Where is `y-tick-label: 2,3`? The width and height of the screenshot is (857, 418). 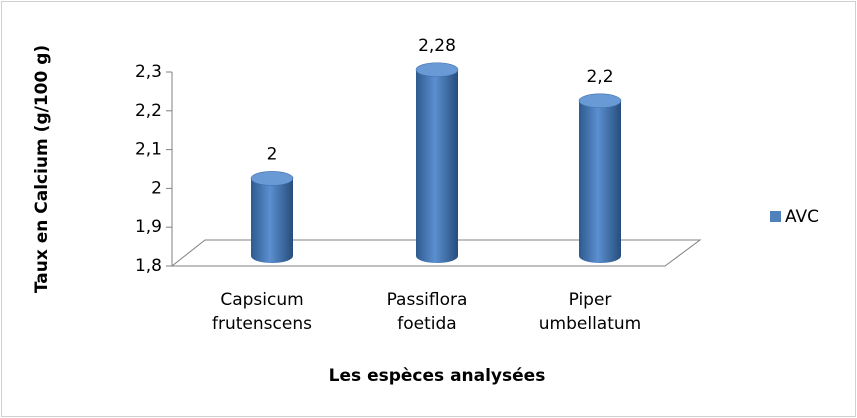 y-tick-label: 2,3 is located at coordinates (148, 72).